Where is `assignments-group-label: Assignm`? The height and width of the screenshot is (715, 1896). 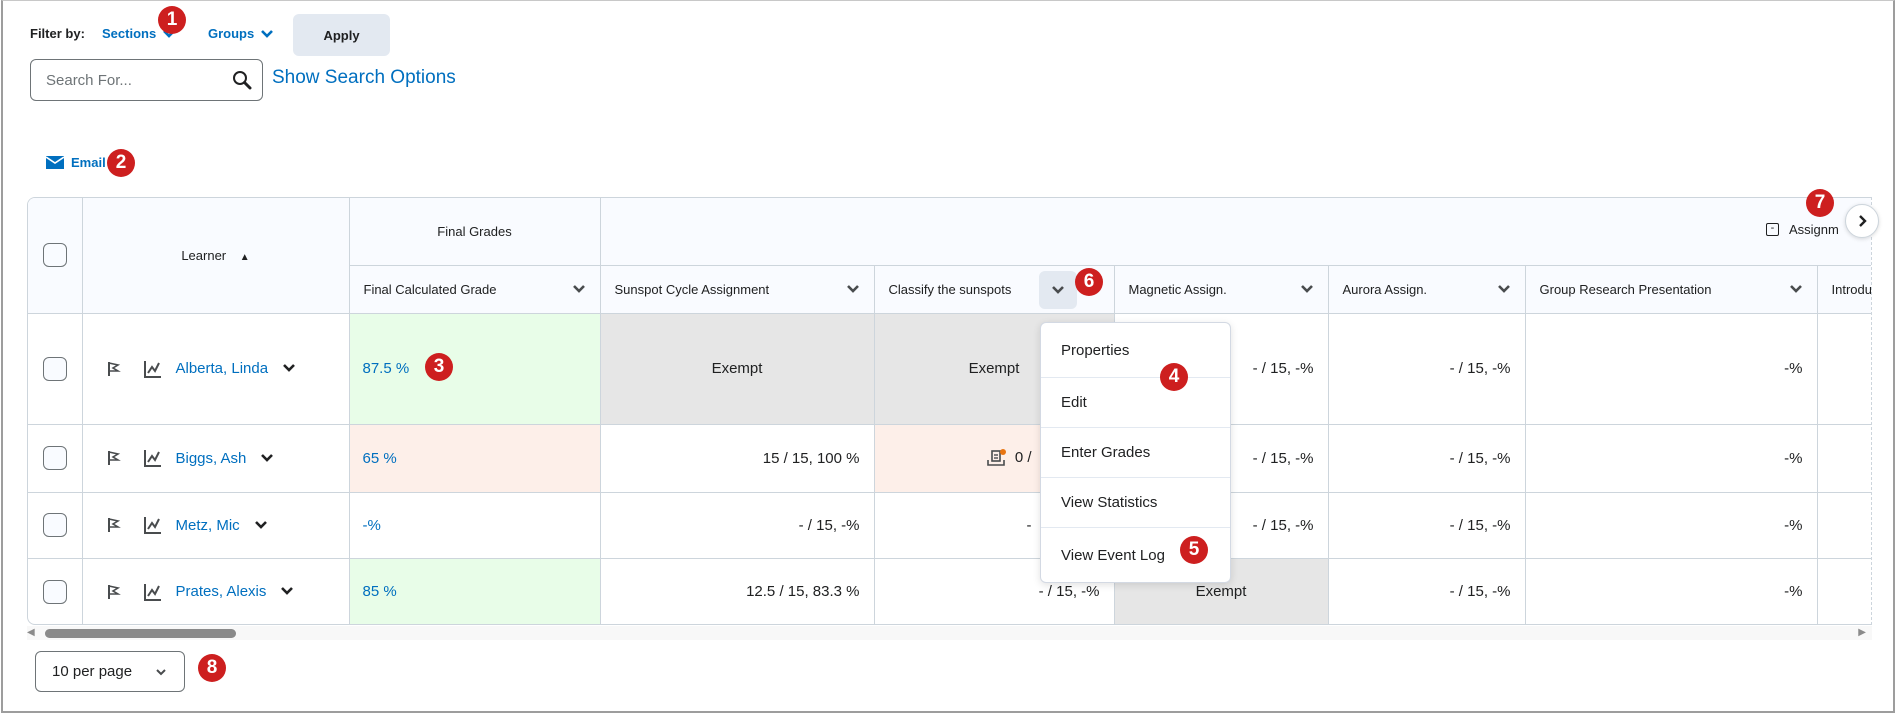 assignments-group-label: Assignm is located at coordinates (1814, 229).